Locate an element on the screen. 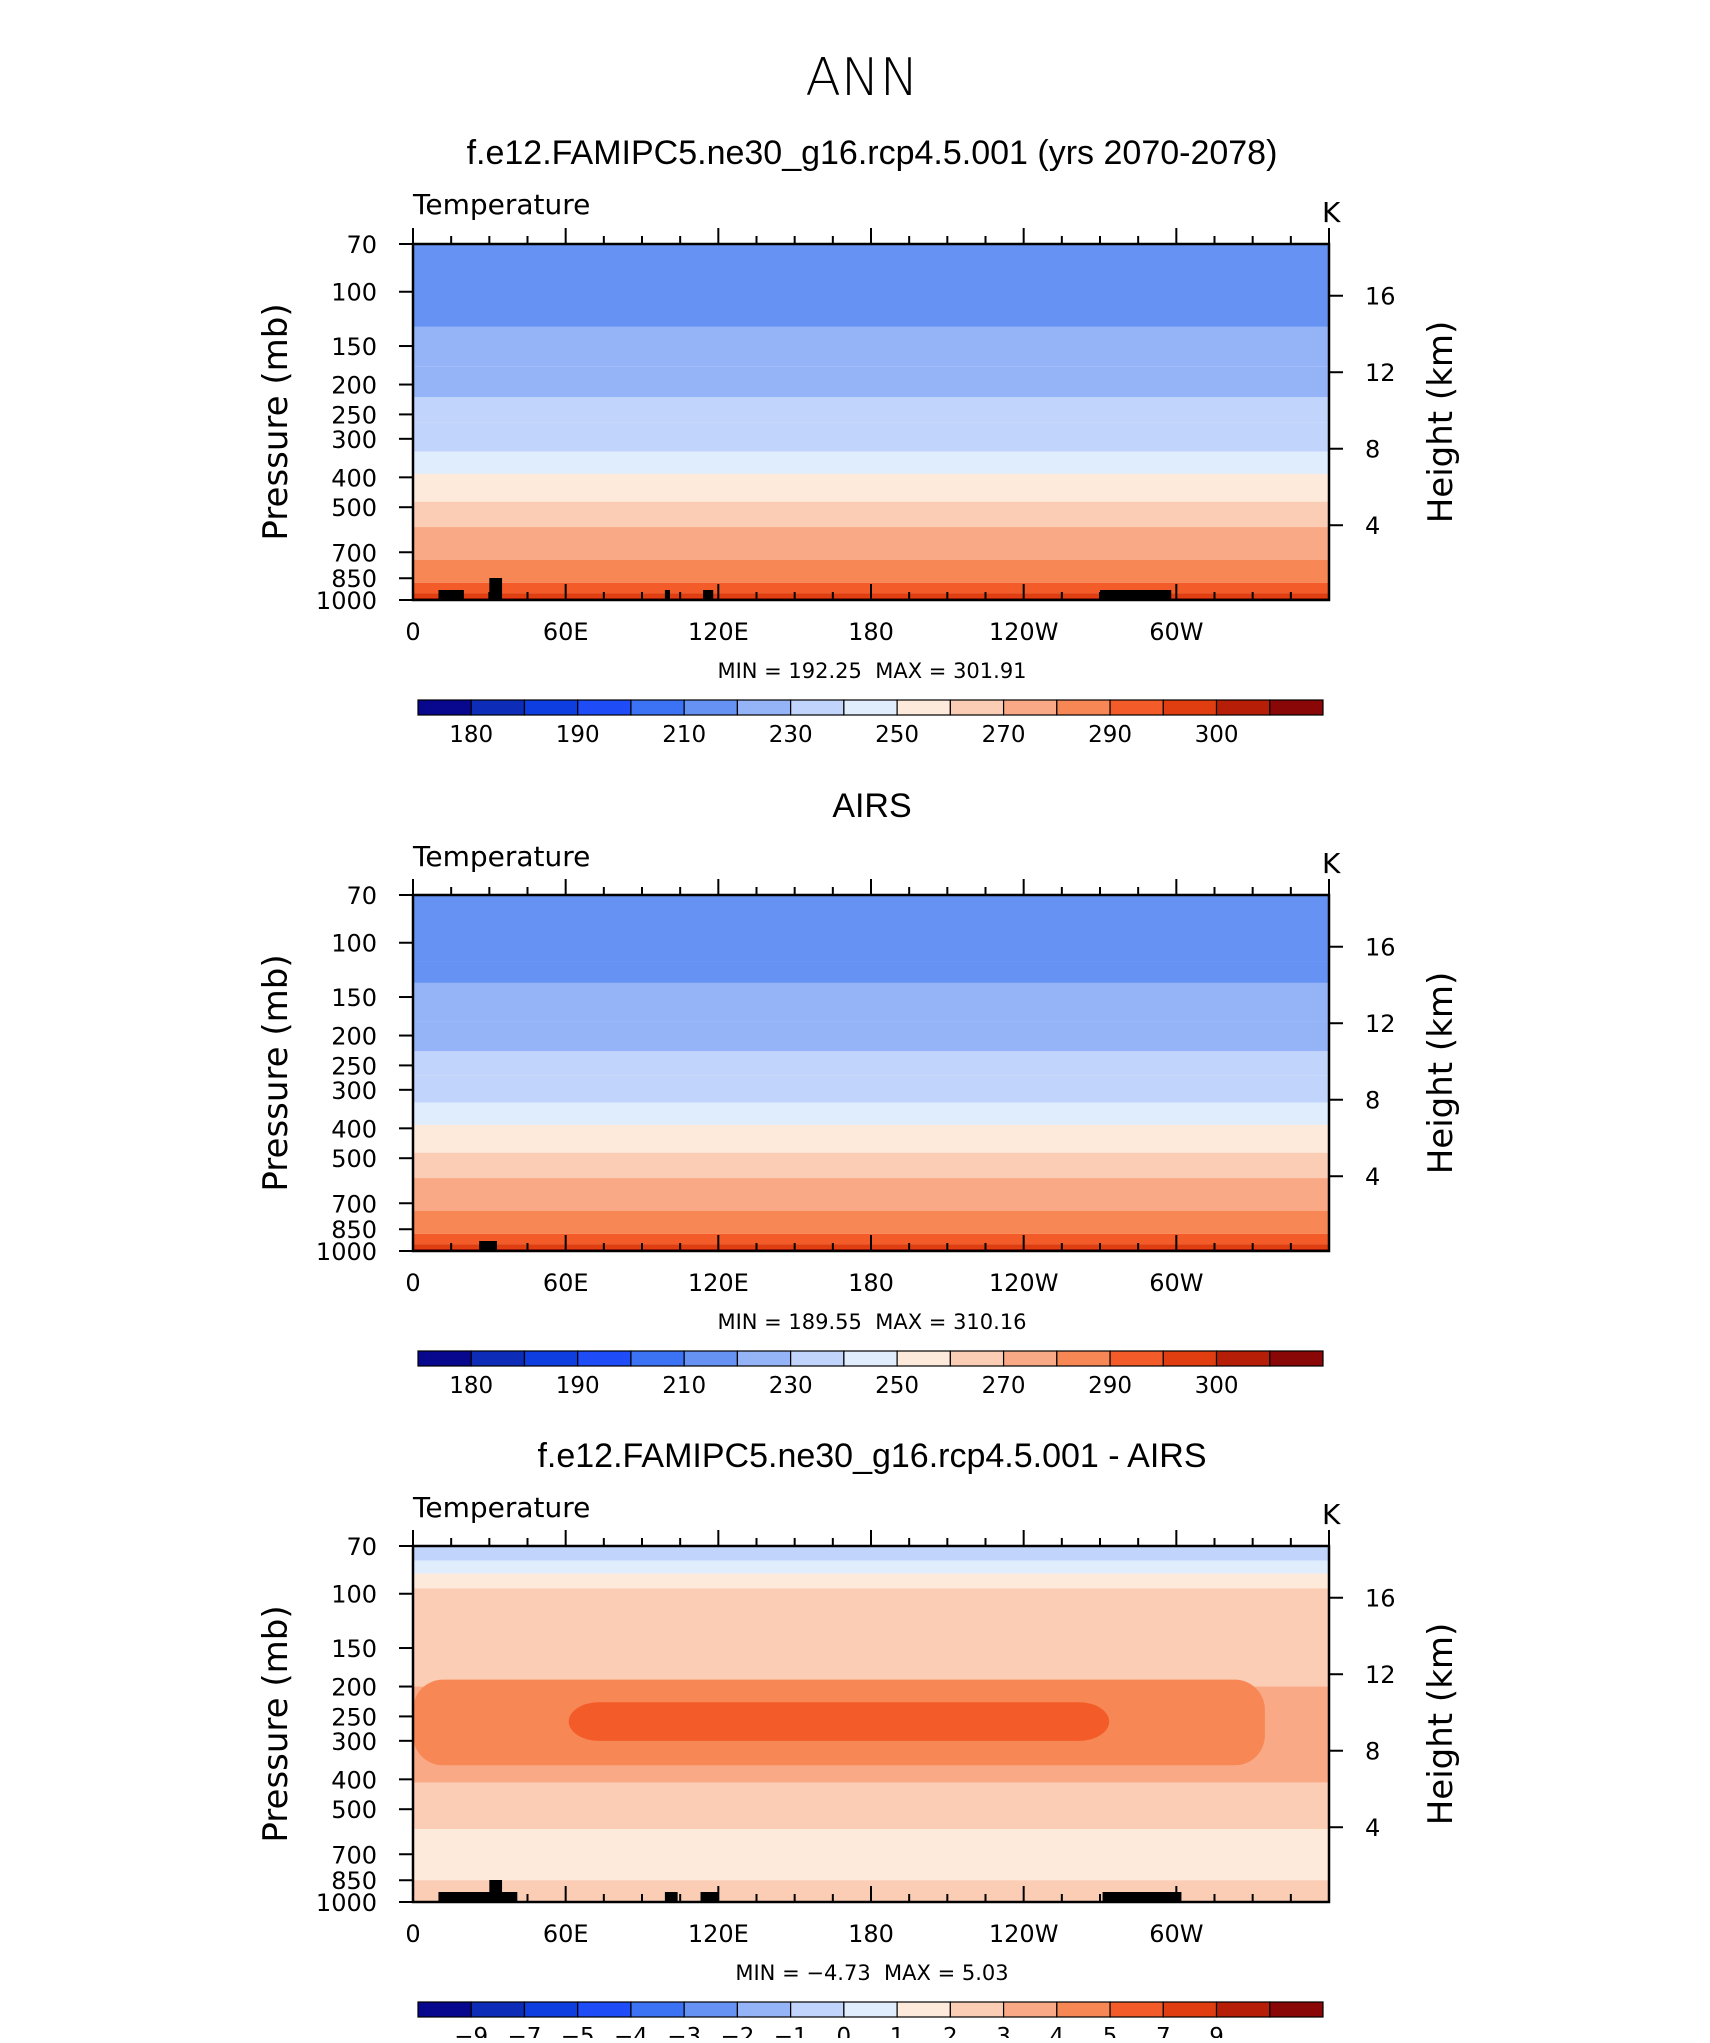 This screenshot has height=2043, width=1710. x-tick-label: 0 is located at coordinates (412, 632).